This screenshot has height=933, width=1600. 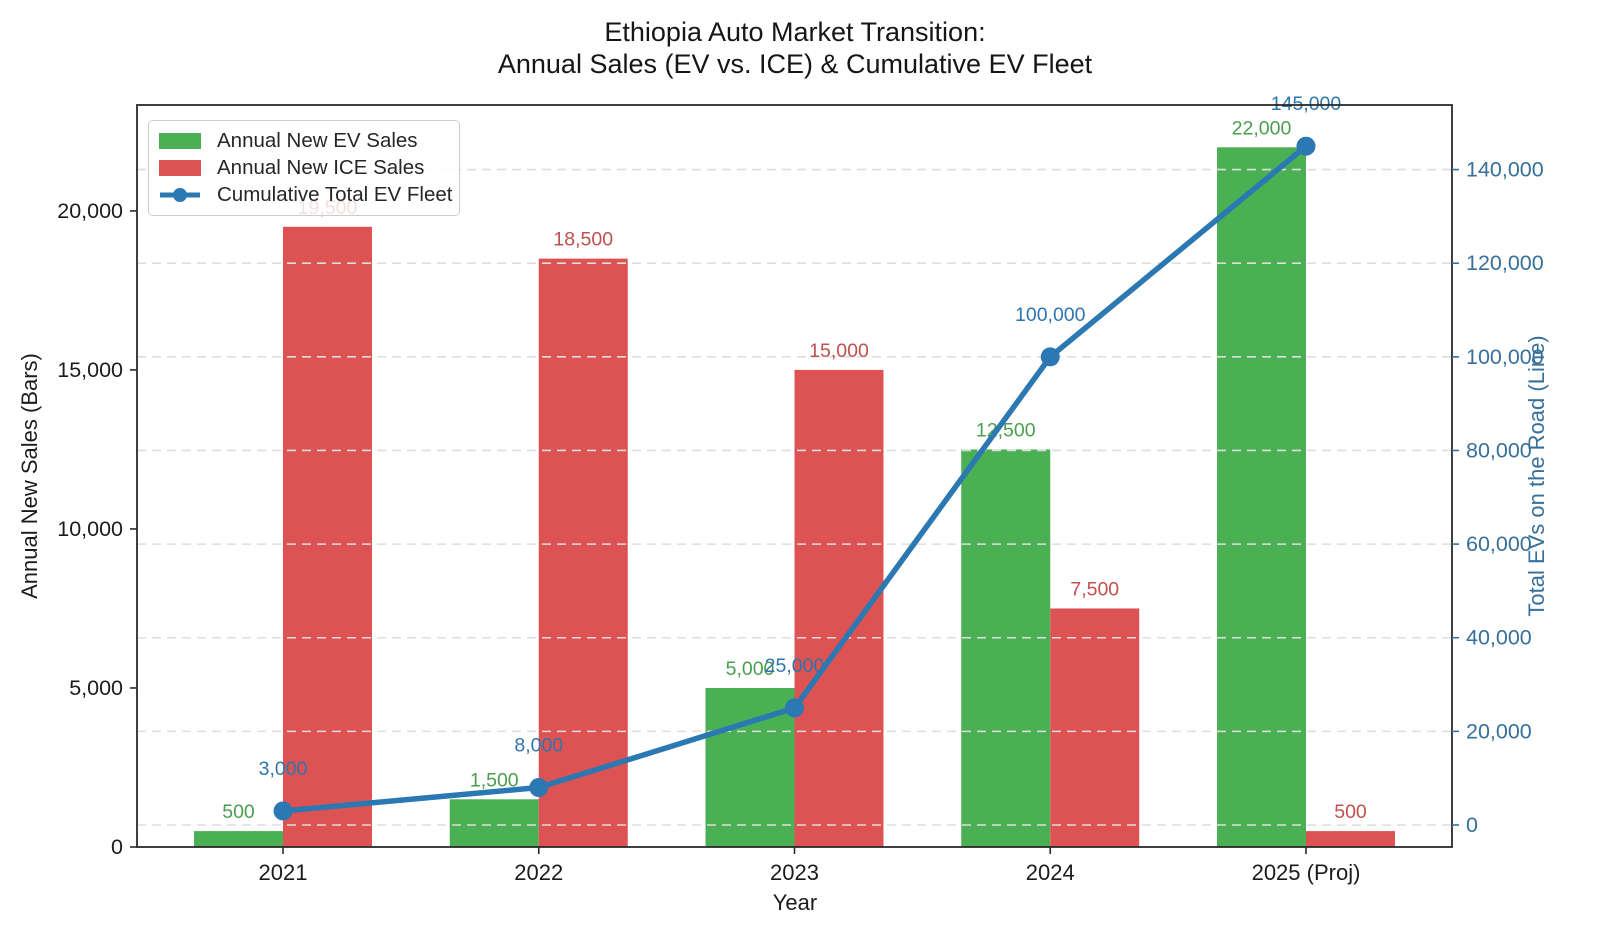 I want to click on ev-sales-swatch-icon, so click(x=180, y=140).